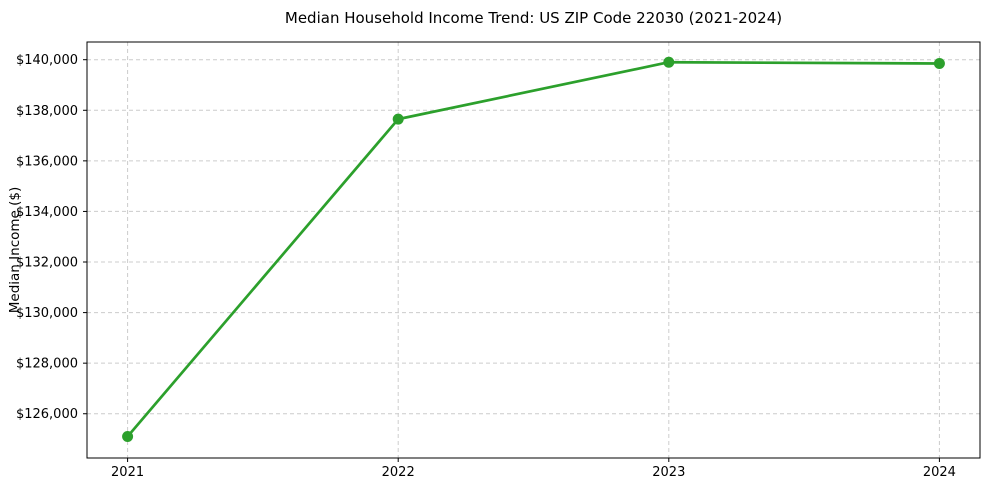  Describe the element at coordinates (47, 414) in the screenshot. I see `y-tick-label: $126,000` at that location.